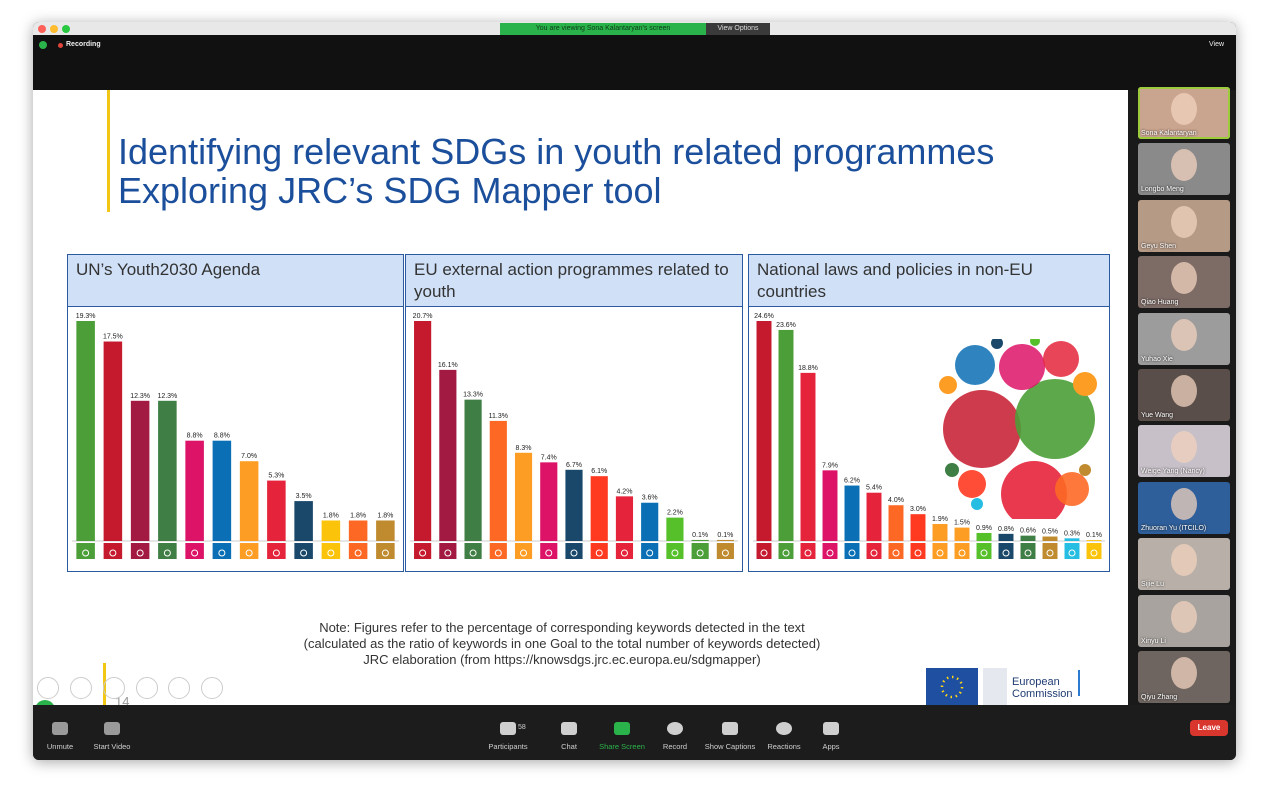  What do you see at coordinates (114, 688) in the screenshot?
I see `pen-button` at bounding box center [114, 688].